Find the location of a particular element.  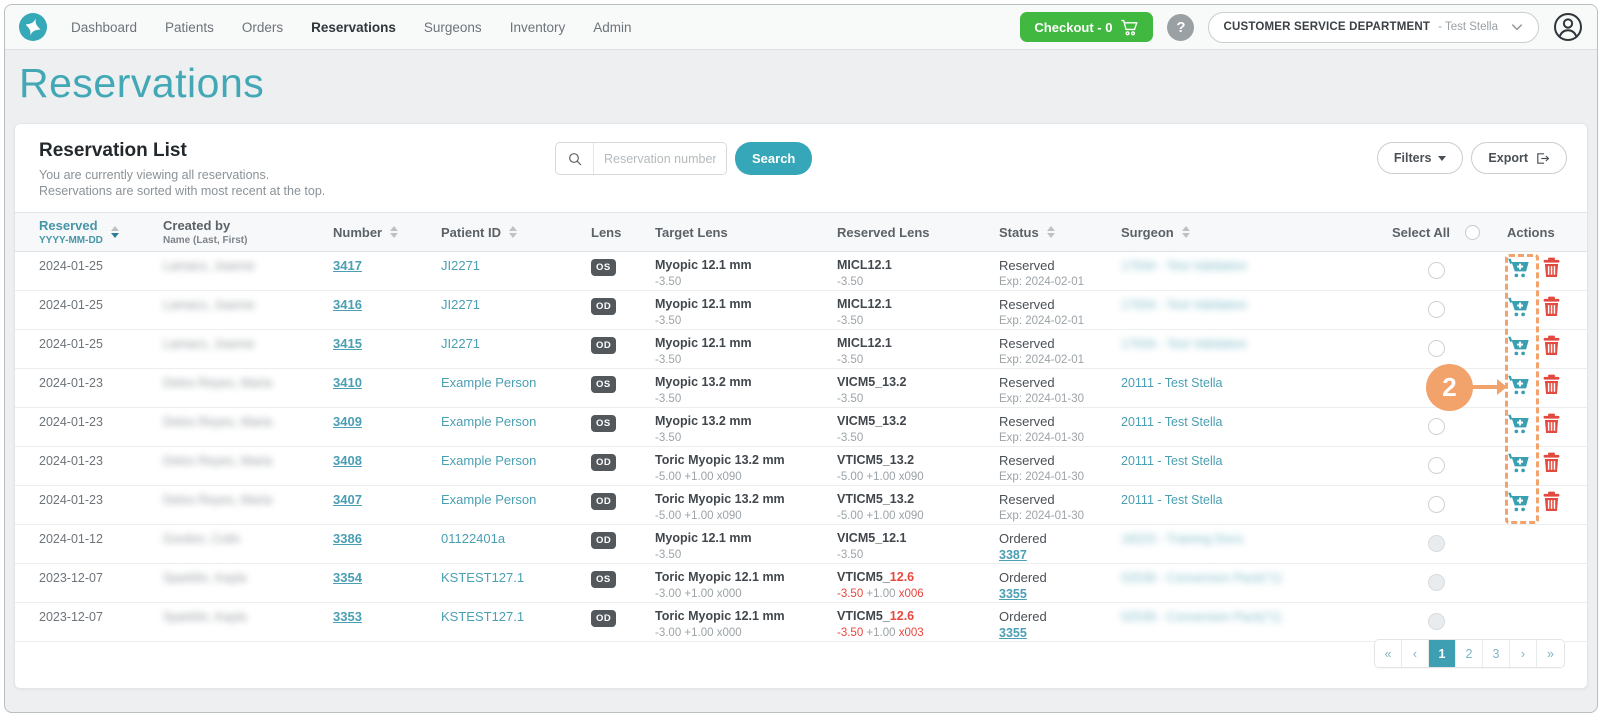

select-all-radio is located at coordinates (1473, 232).